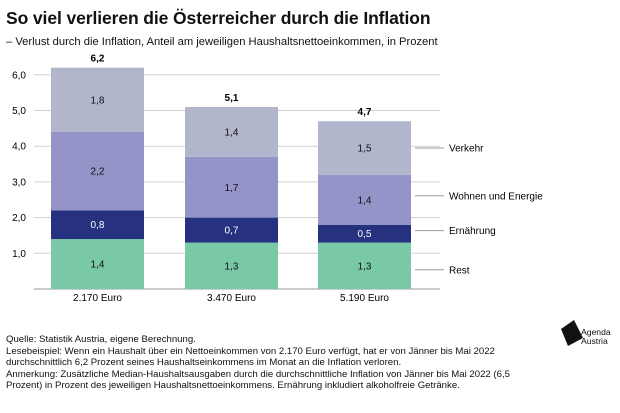  Describe the element at coordinates (466, 148) in the screenshot. I see `legend-label: Verkehr` at that location.